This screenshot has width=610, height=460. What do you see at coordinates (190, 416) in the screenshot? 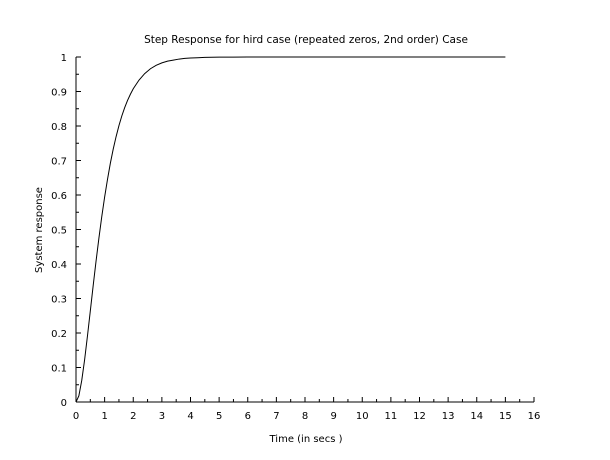
I see `x-tick-label: 4` at bounding box center [190, 416].